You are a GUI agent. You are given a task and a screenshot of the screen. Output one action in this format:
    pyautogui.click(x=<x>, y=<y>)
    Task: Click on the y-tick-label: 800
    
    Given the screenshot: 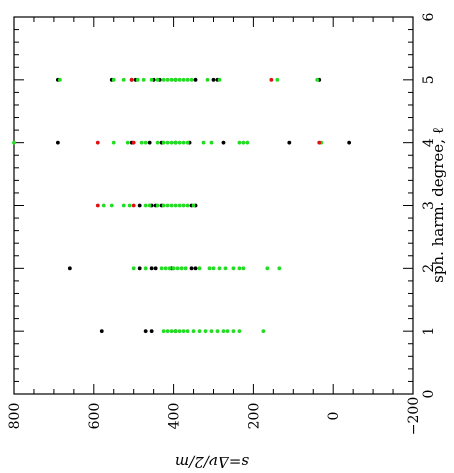 What is the action you would take?
    pyautogui.click(x=15, y=416)
    